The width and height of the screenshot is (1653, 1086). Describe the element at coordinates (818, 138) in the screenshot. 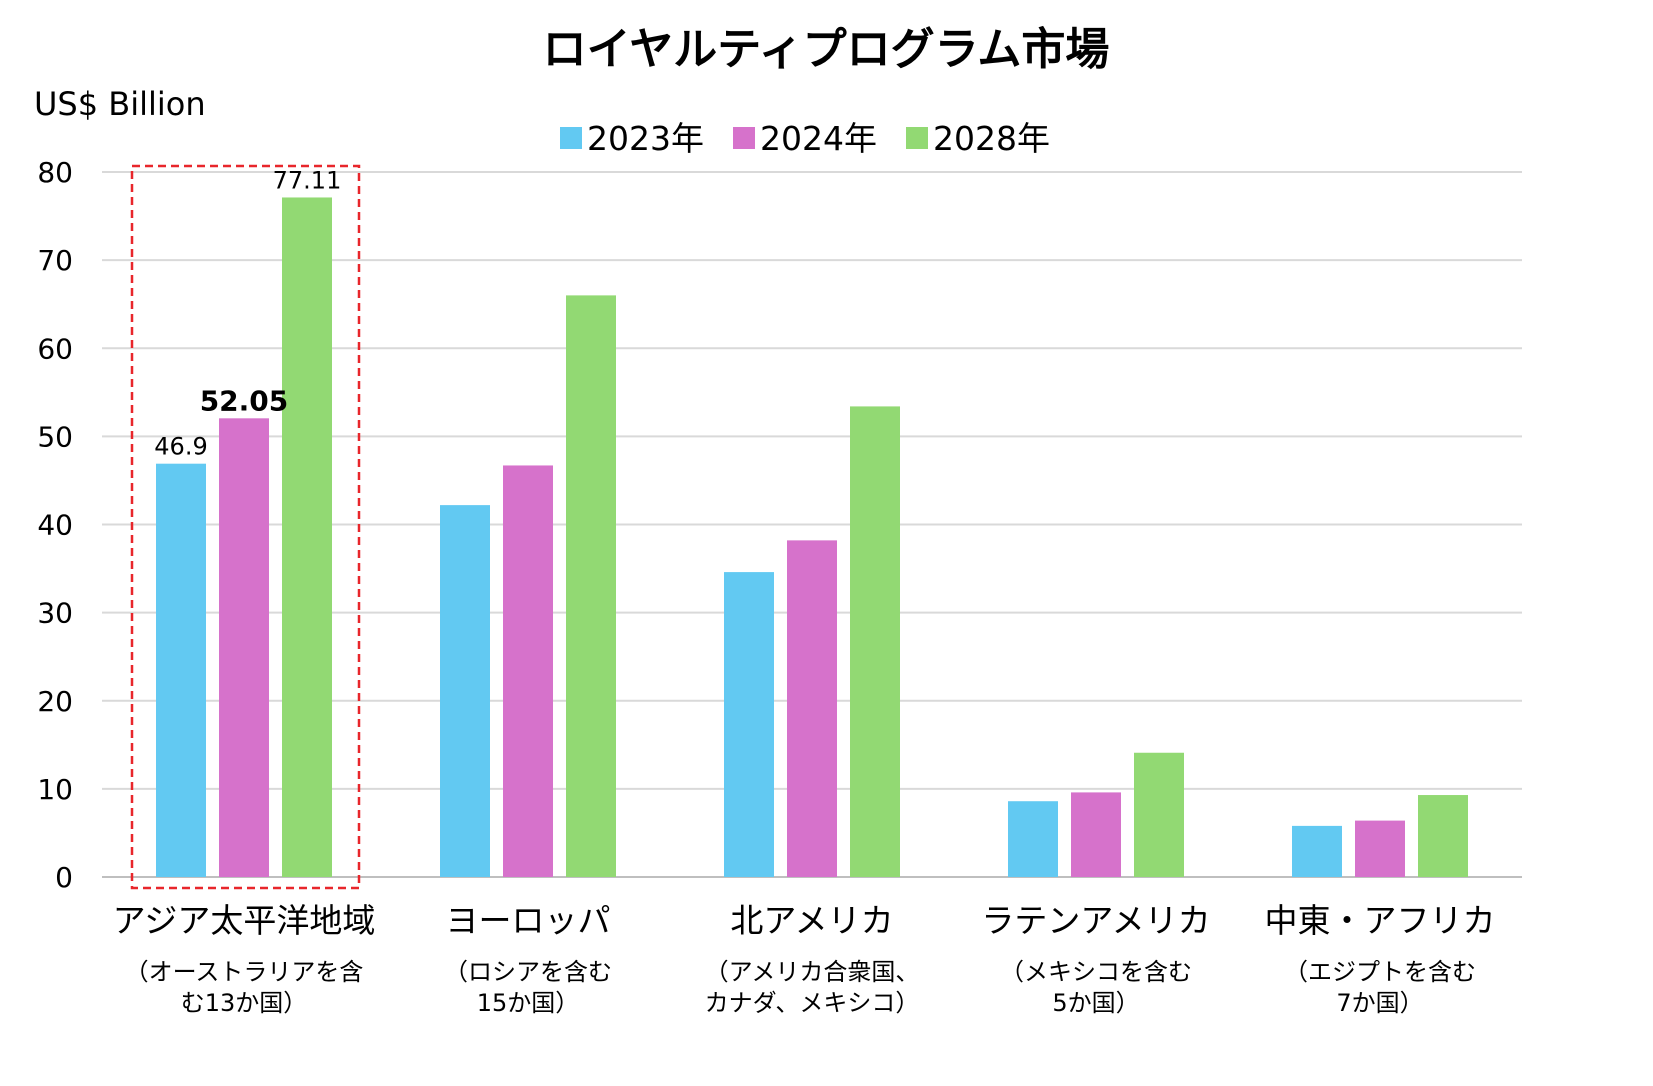

I see `legend-label: 2024年` at that location.